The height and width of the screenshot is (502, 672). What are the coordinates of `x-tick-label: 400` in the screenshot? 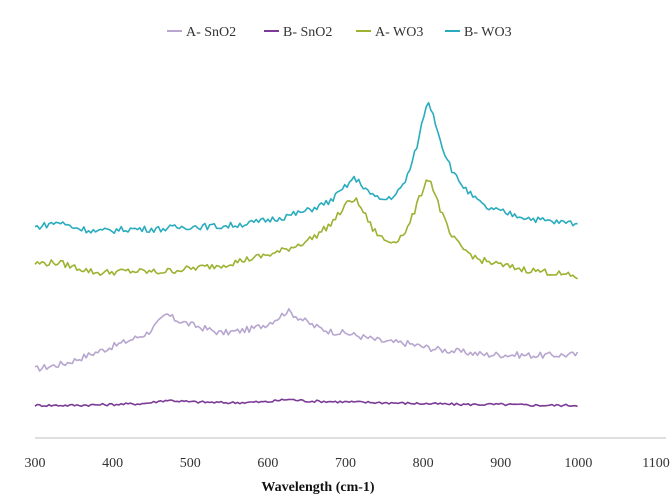 It's located at (112, 463).